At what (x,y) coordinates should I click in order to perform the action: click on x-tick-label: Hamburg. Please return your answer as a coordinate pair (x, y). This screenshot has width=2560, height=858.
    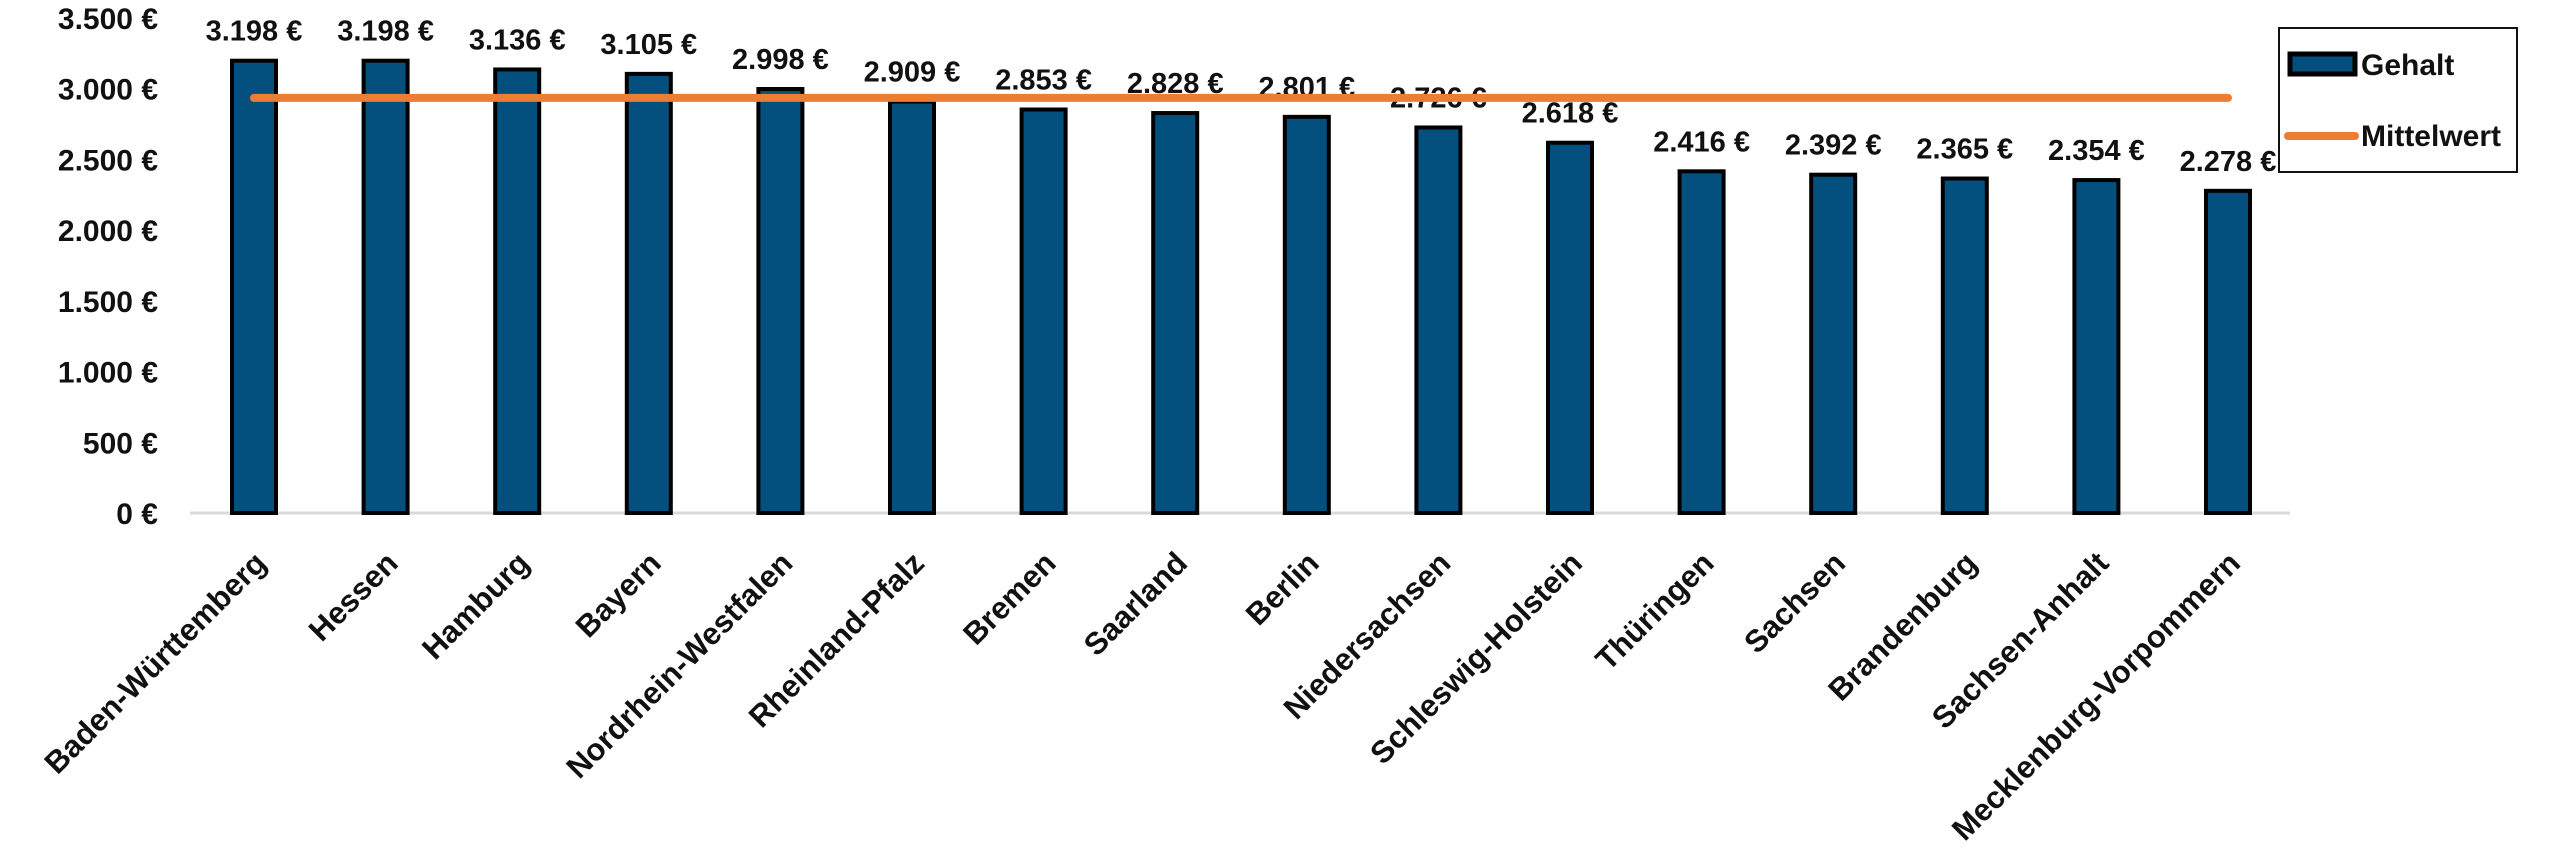
    Looking at the image, I should click on (475, 605).